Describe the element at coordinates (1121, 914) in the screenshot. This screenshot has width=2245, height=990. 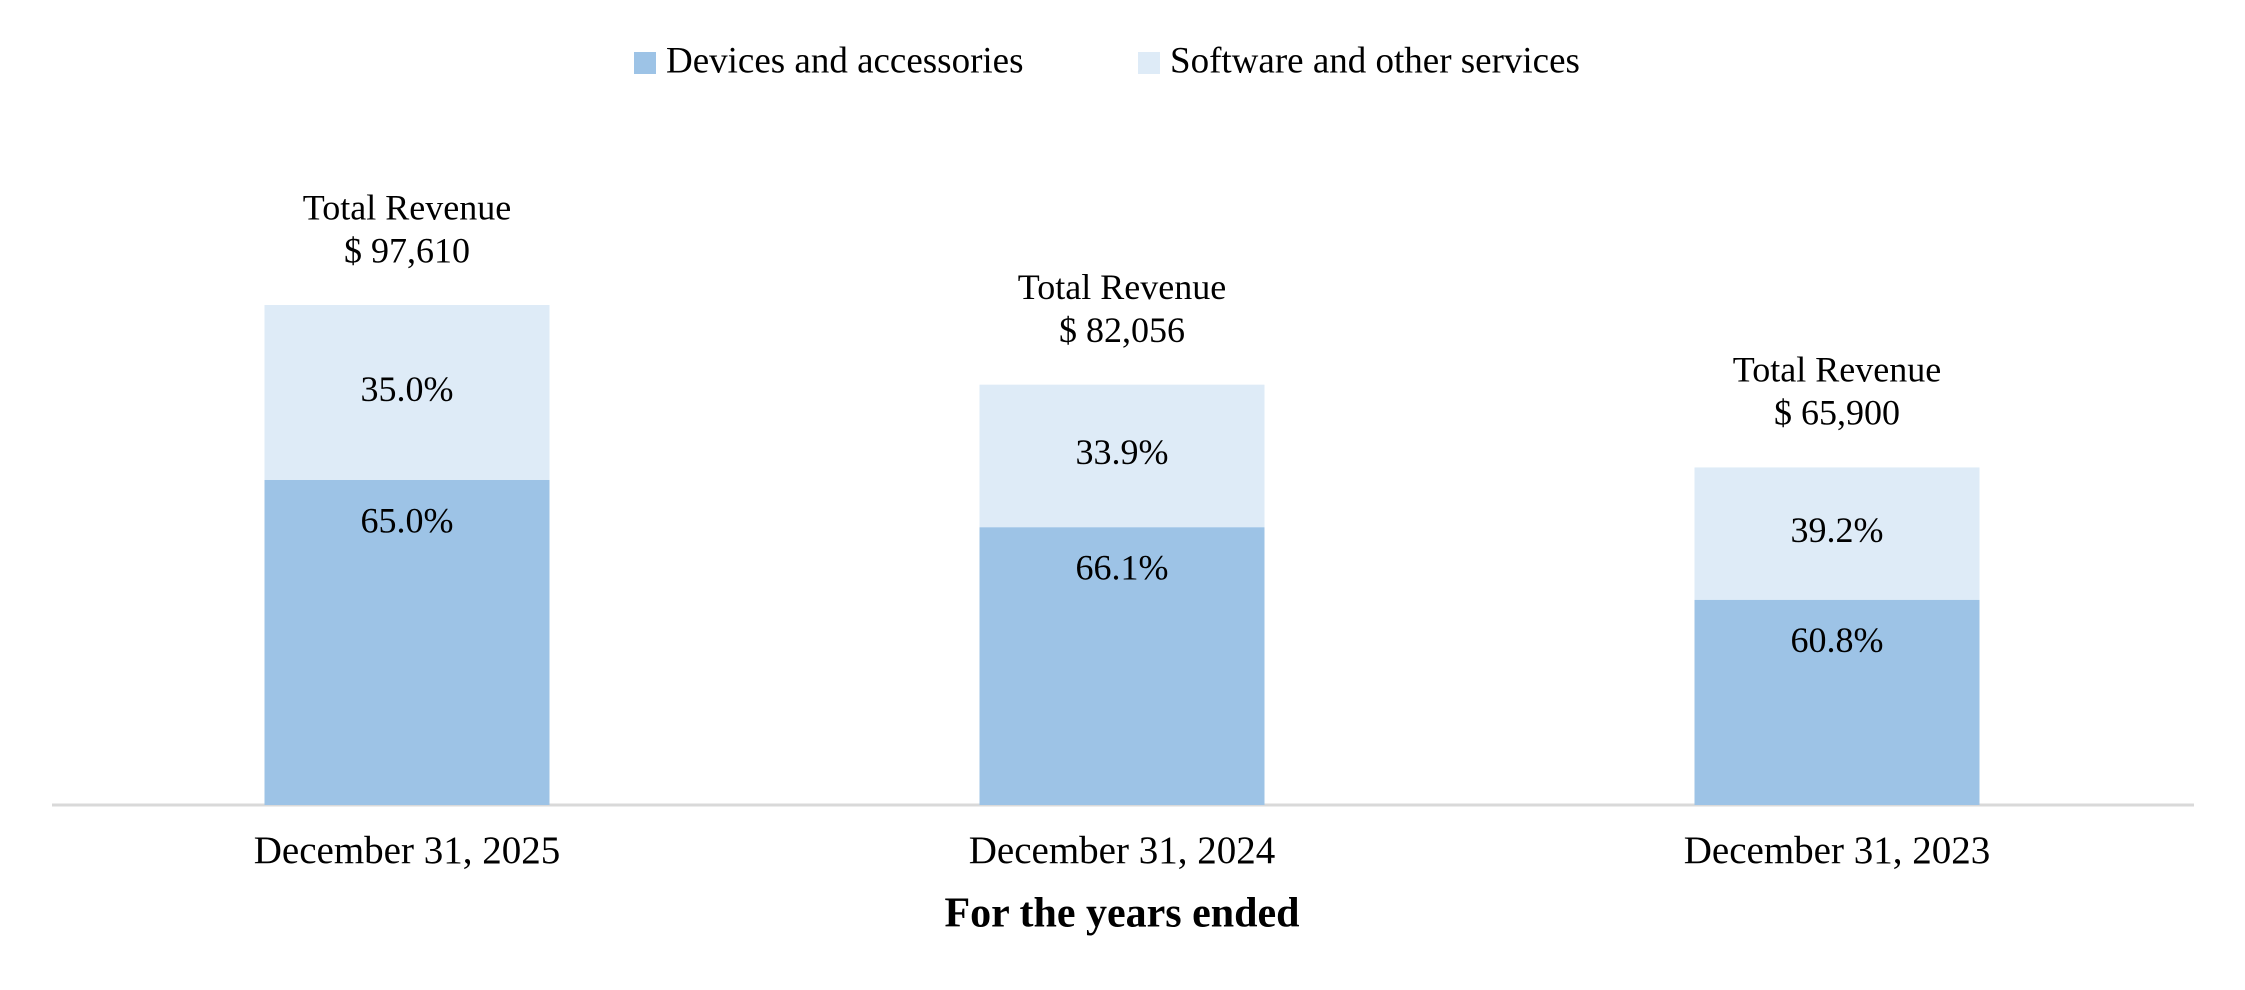
I see `x-axis-title: For the years ended` at that location.